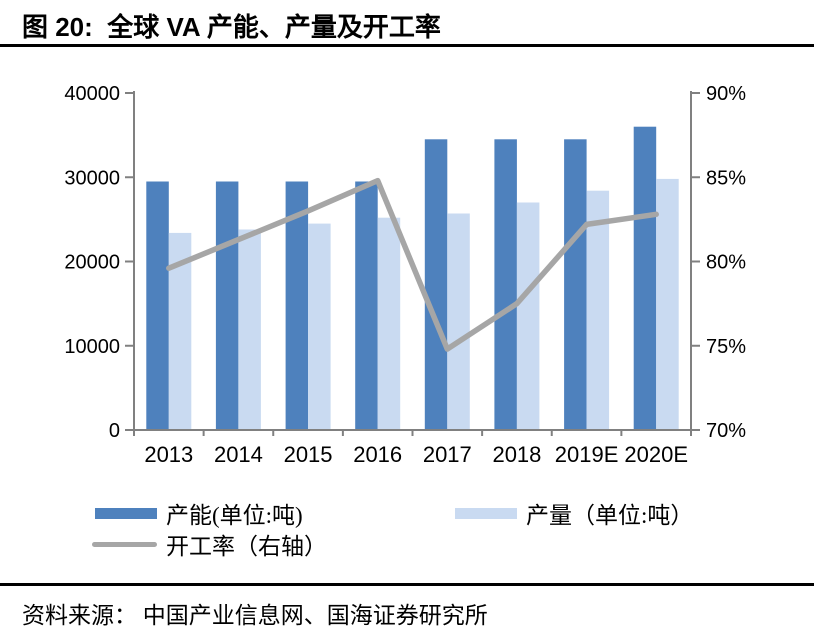 The height and width of the screenshot is (639, 814). What do you see at coordinates (407, 584) in the screenshot?
I see `source-divider` at bounding box center [407, 584].